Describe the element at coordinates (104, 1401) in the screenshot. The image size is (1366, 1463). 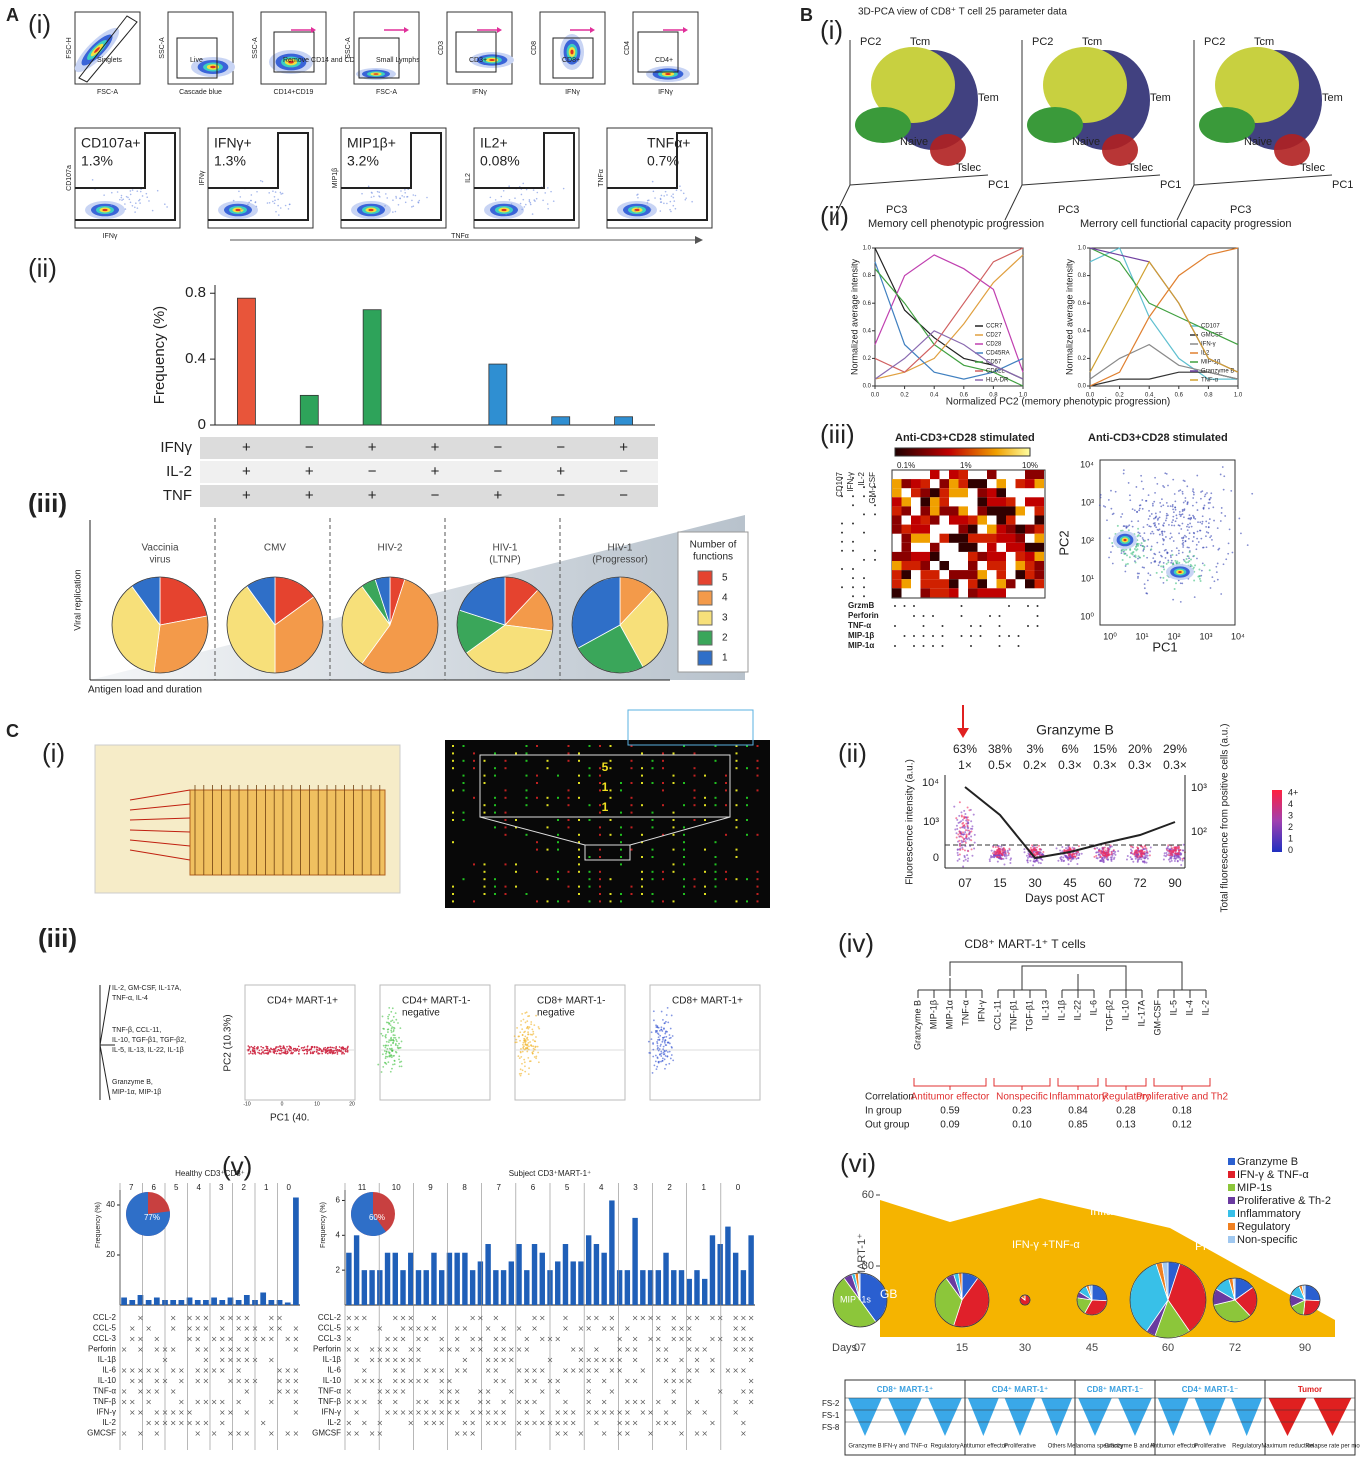
I see `row-label: TNF-β` at that location.